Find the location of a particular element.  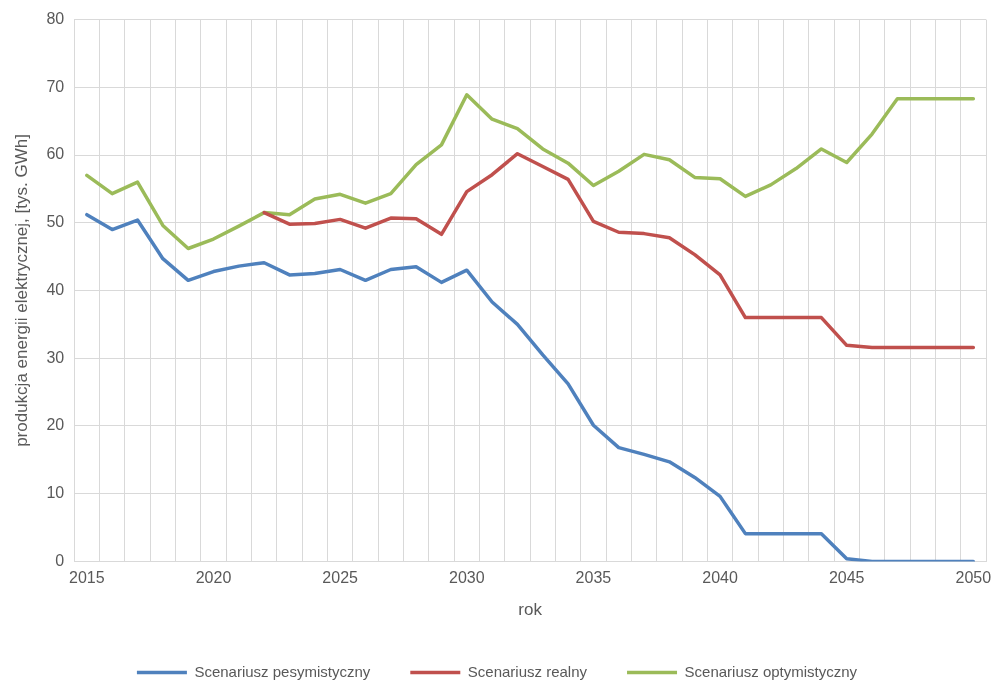

y-tick-label: 20 is located at coordinates (55, 425).